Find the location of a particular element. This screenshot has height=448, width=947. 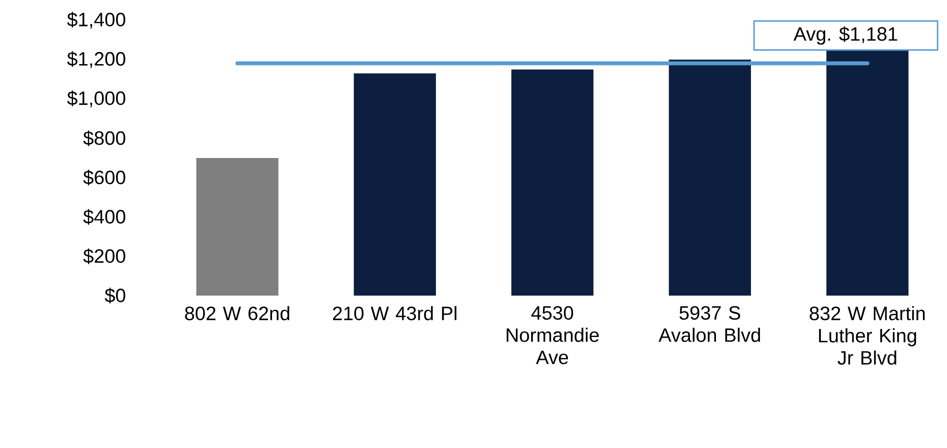

y-tick-label: $0 is located at coordinates (115, 296).